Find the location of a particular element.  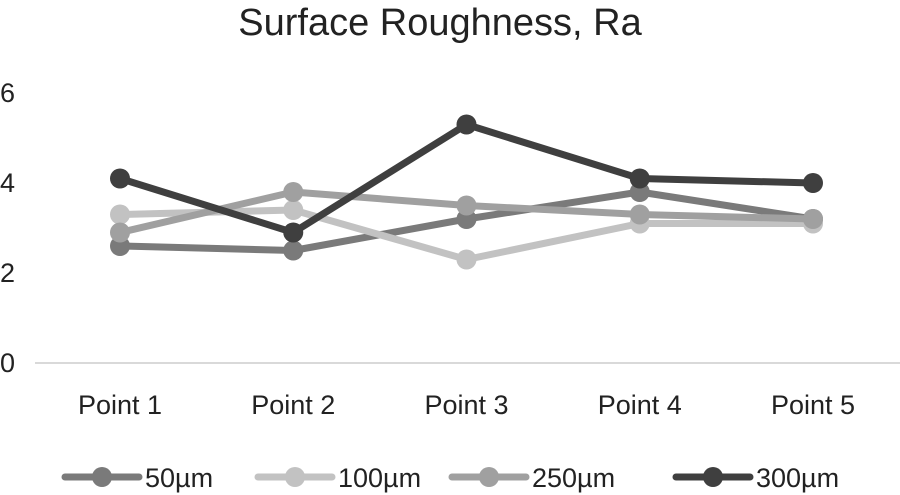

x-tick-label: Point 2 is located at coordinates (293, 405).